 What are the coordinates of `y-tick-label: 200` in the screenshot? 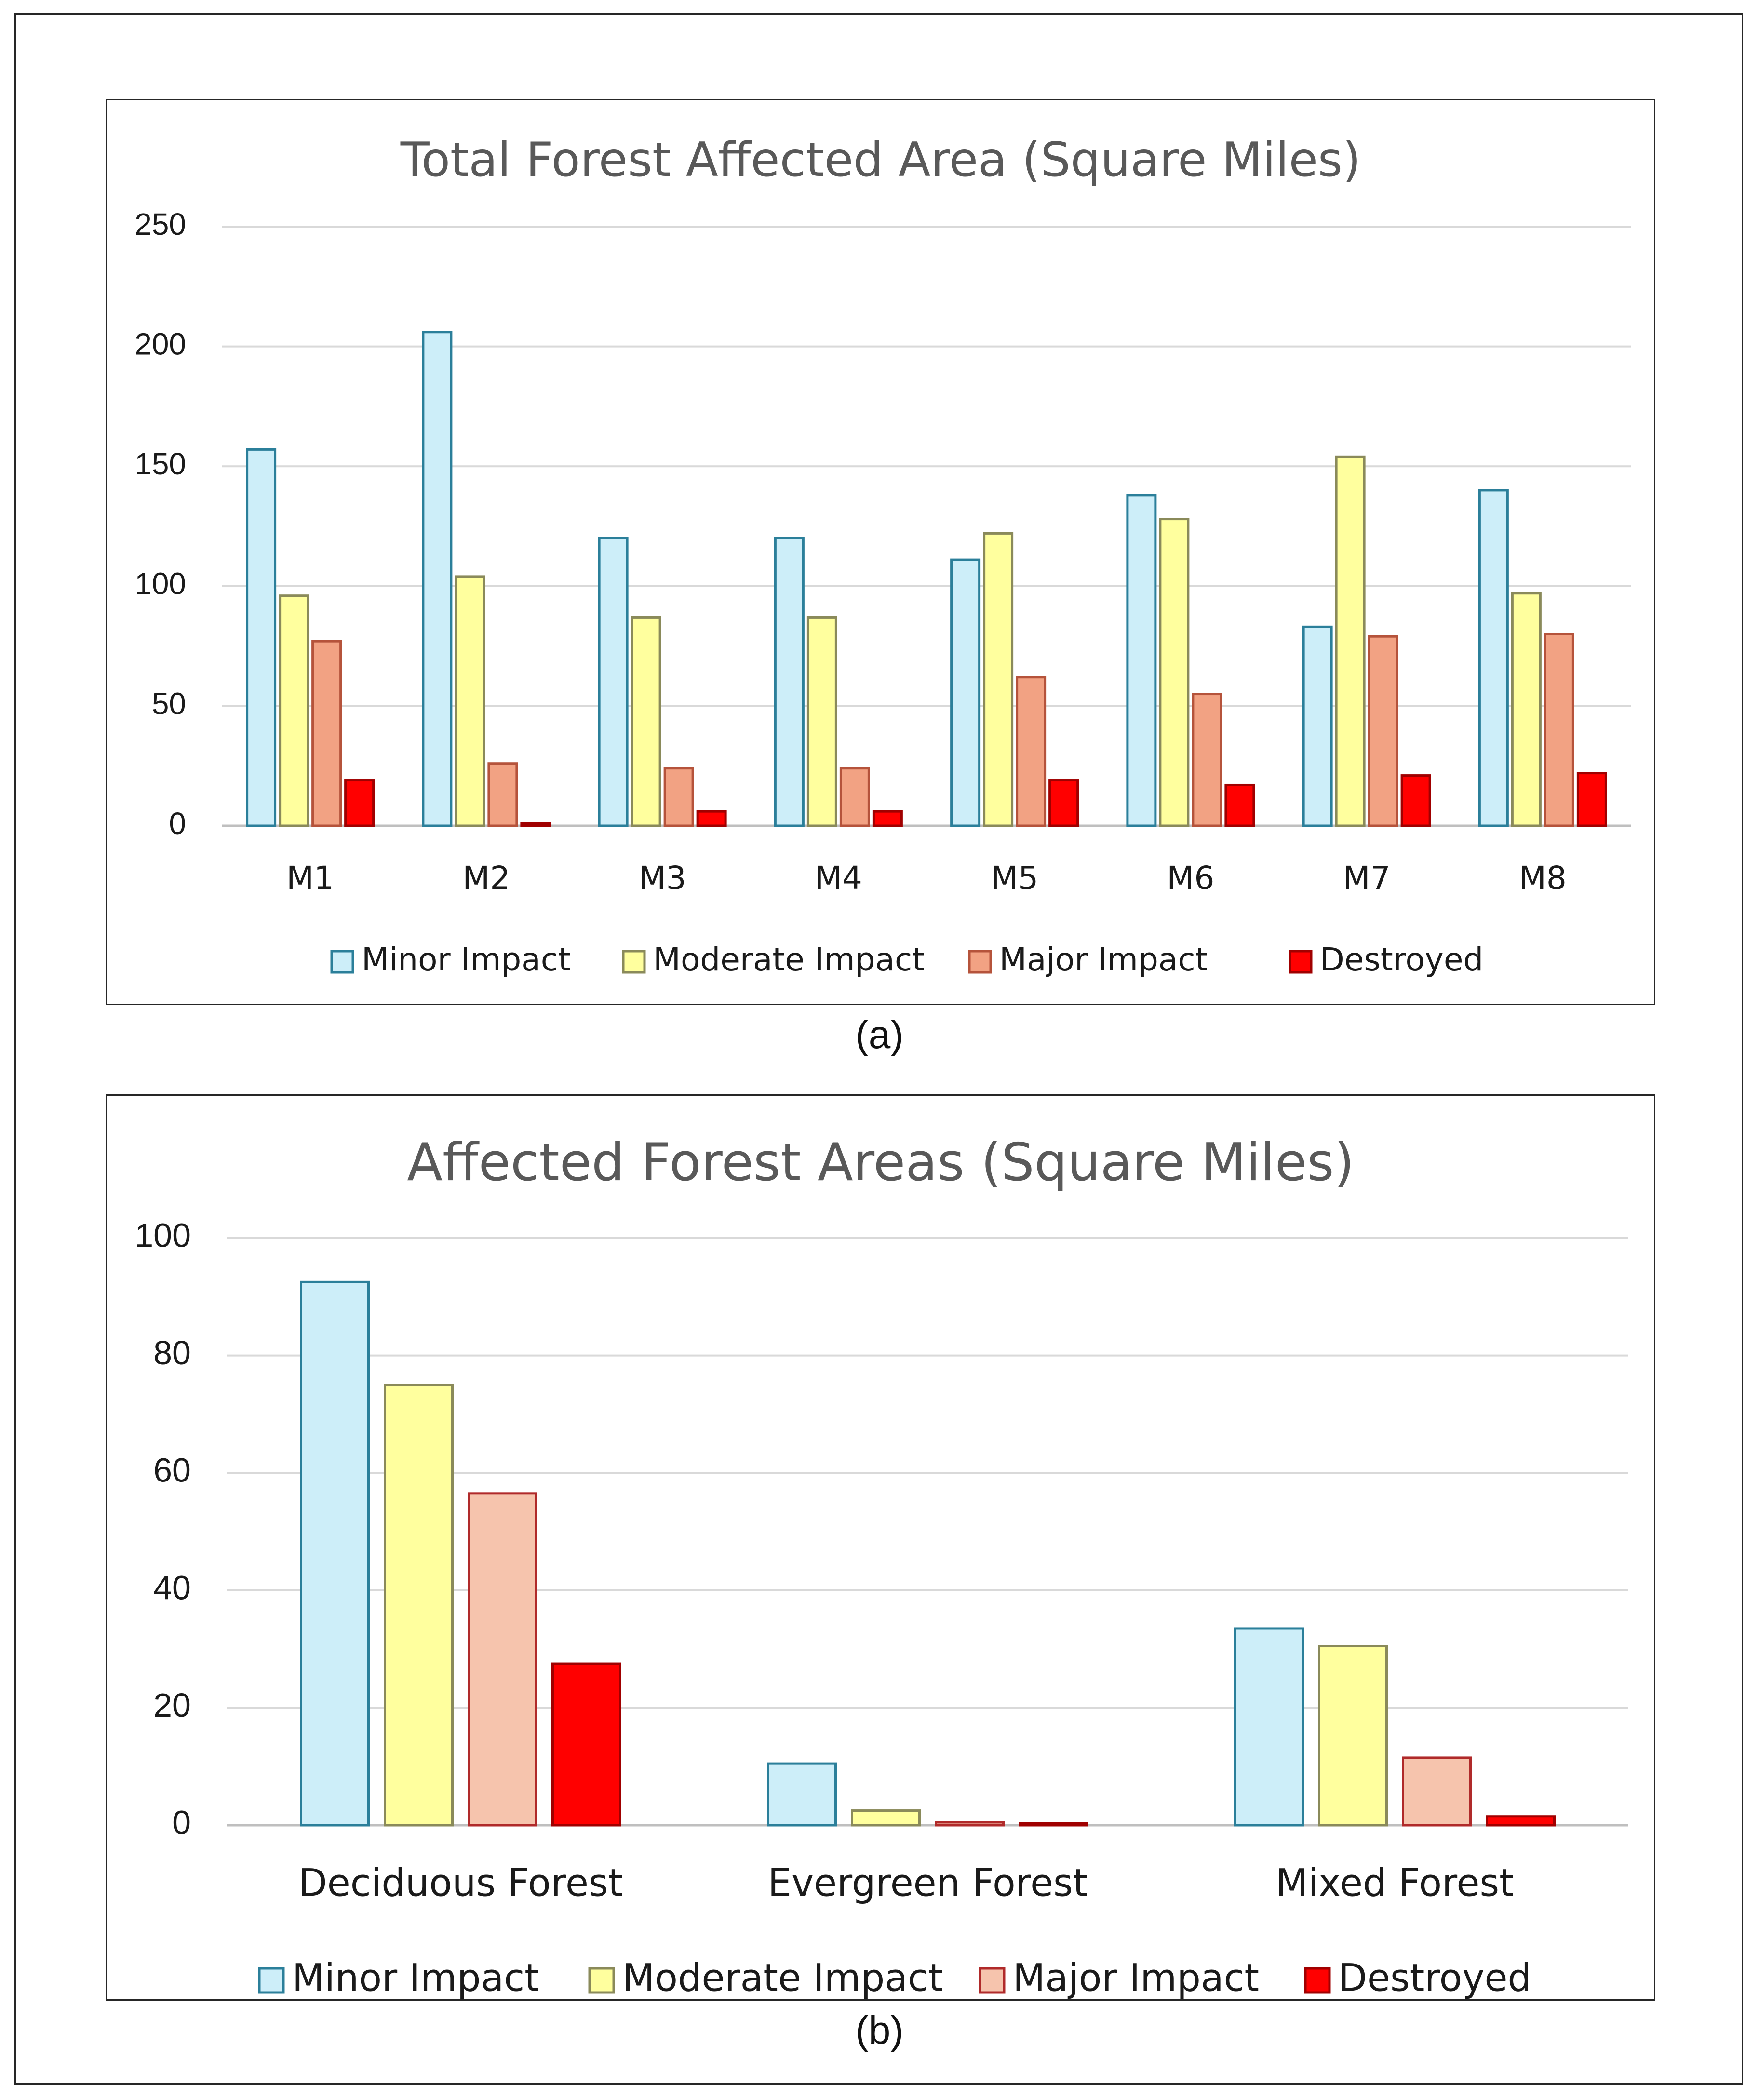 It's located at (160, 344).